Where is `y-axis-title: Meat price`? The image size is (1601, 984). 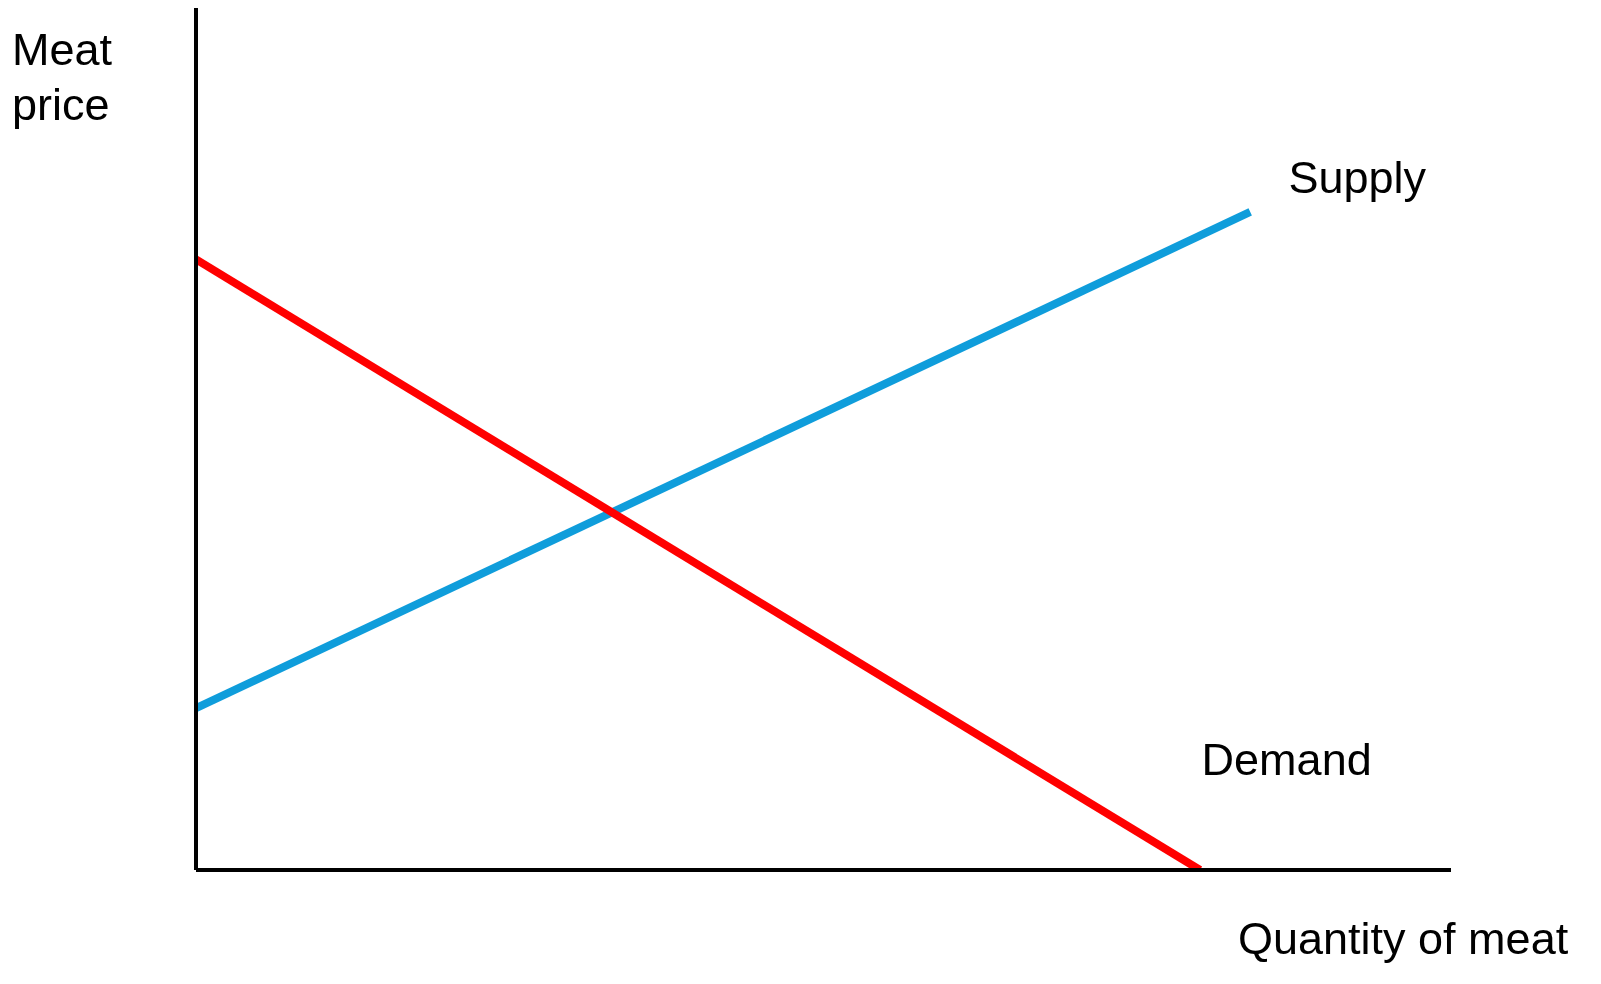 y-axis-title: Meat price is located at coordinates (62, 77).